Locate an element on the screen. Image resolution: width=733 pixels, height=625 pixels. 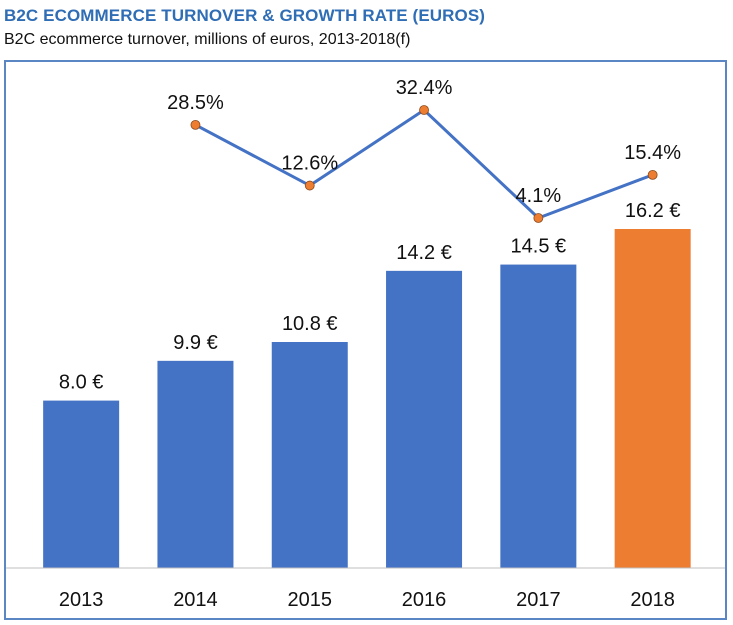
x-tick-label-2016: 2016 is located at coordinates (424, 600).